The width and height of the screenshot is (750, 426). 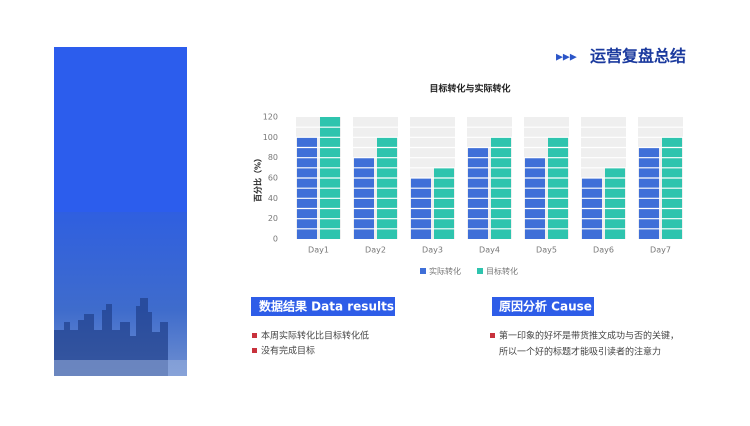 I want to click on bullet-text: 本周实际转化比目标转化低, so click(x=315, y=336).